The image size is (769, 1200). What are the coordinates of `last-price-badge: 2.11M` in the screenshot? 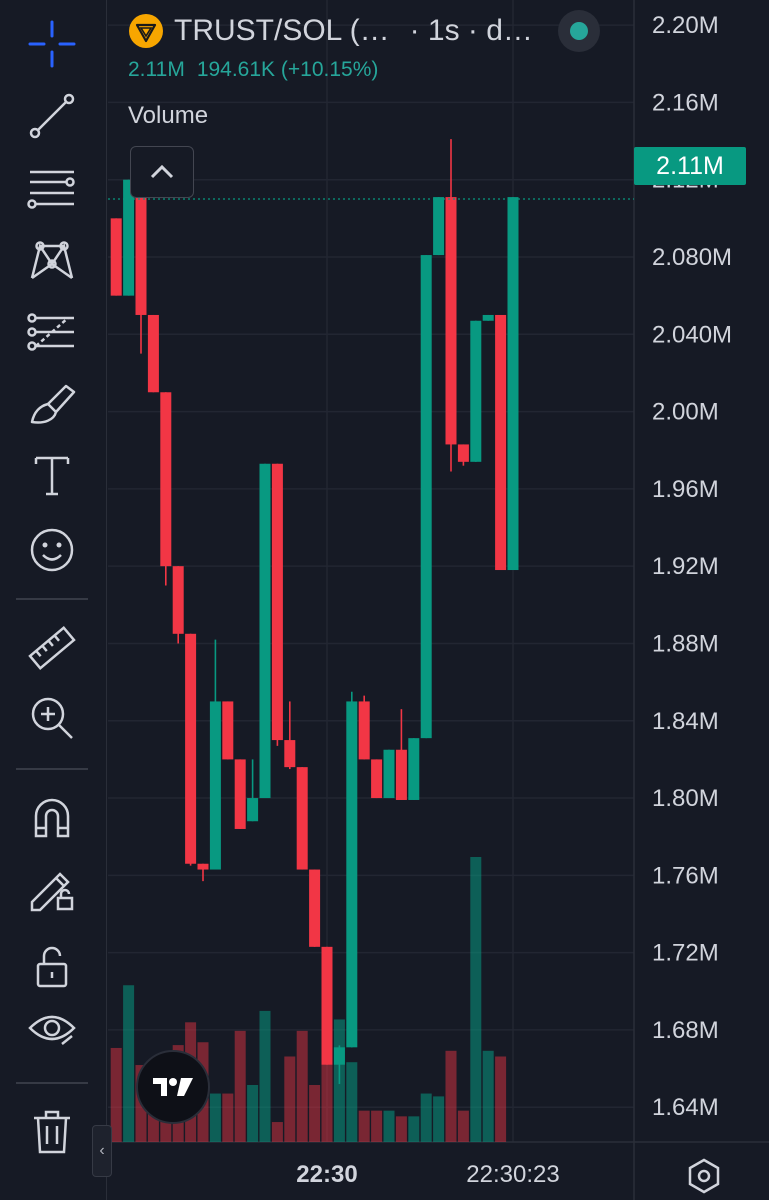 It's located at (690, 166).